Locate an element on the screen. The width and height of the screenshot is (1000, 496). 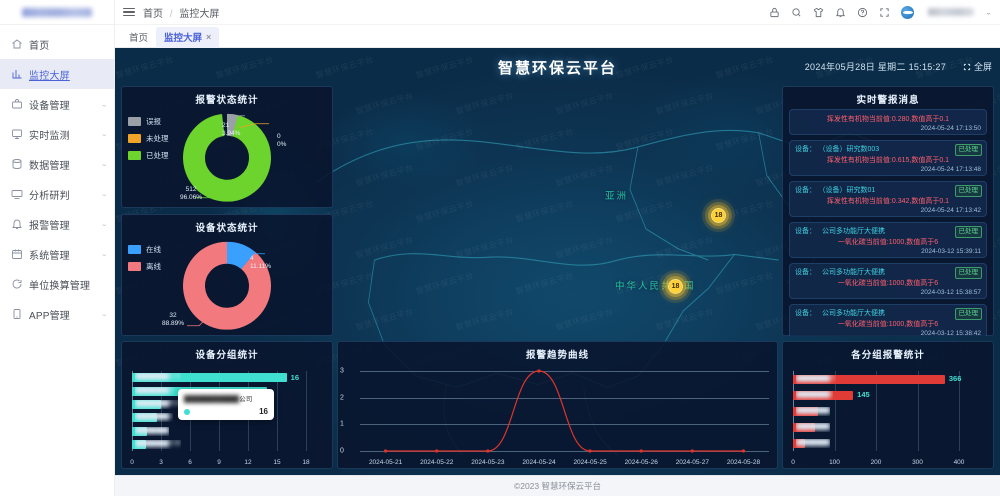
legend-item: 未处理 is located at coordinates (148, 138).